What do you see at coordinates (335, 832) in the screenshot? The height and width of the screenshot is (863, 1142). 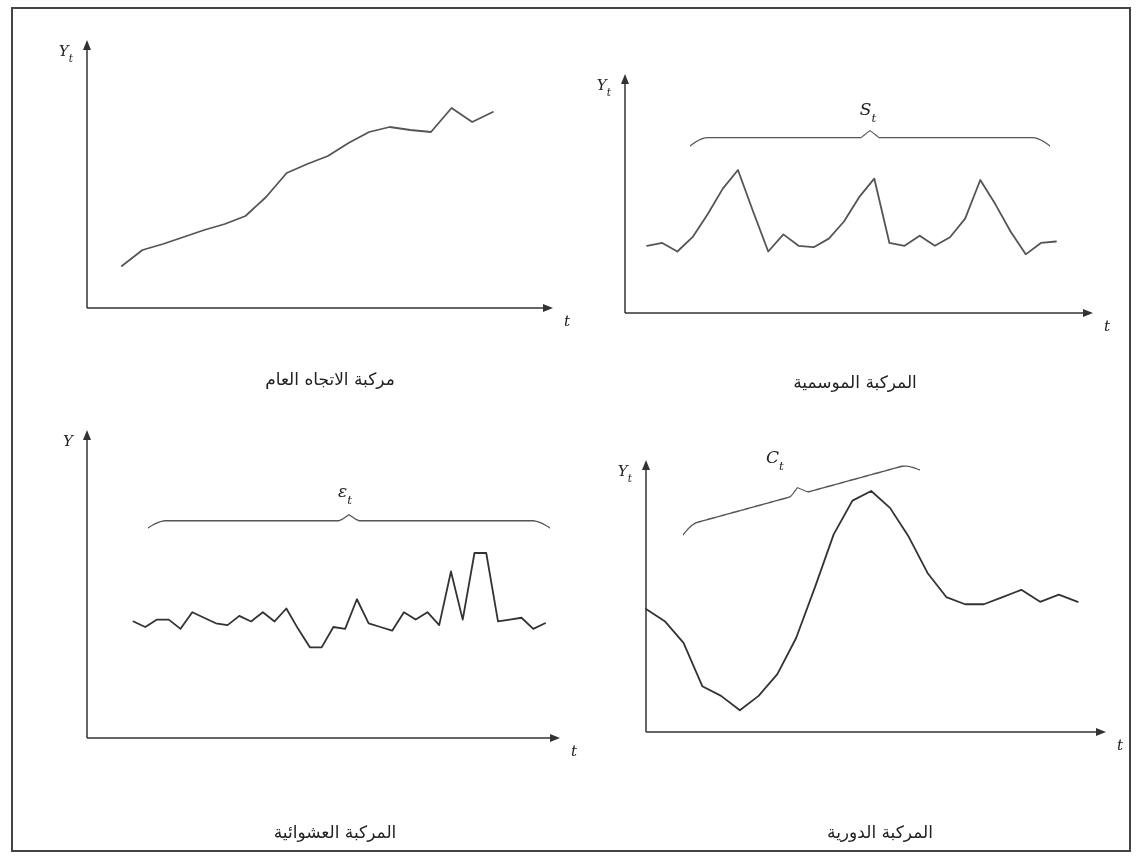 I see `text: المركبة العشوائية` at bounding box center [335, 832].